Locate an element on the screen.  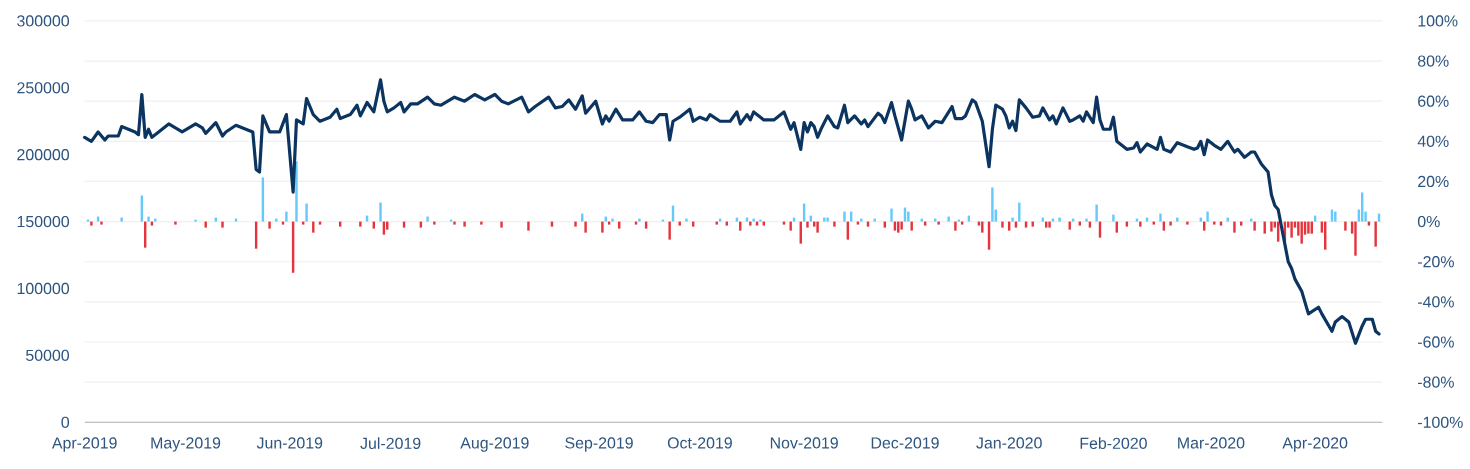
y2-tick-label: 40% is located at coordinates (1433, 141).